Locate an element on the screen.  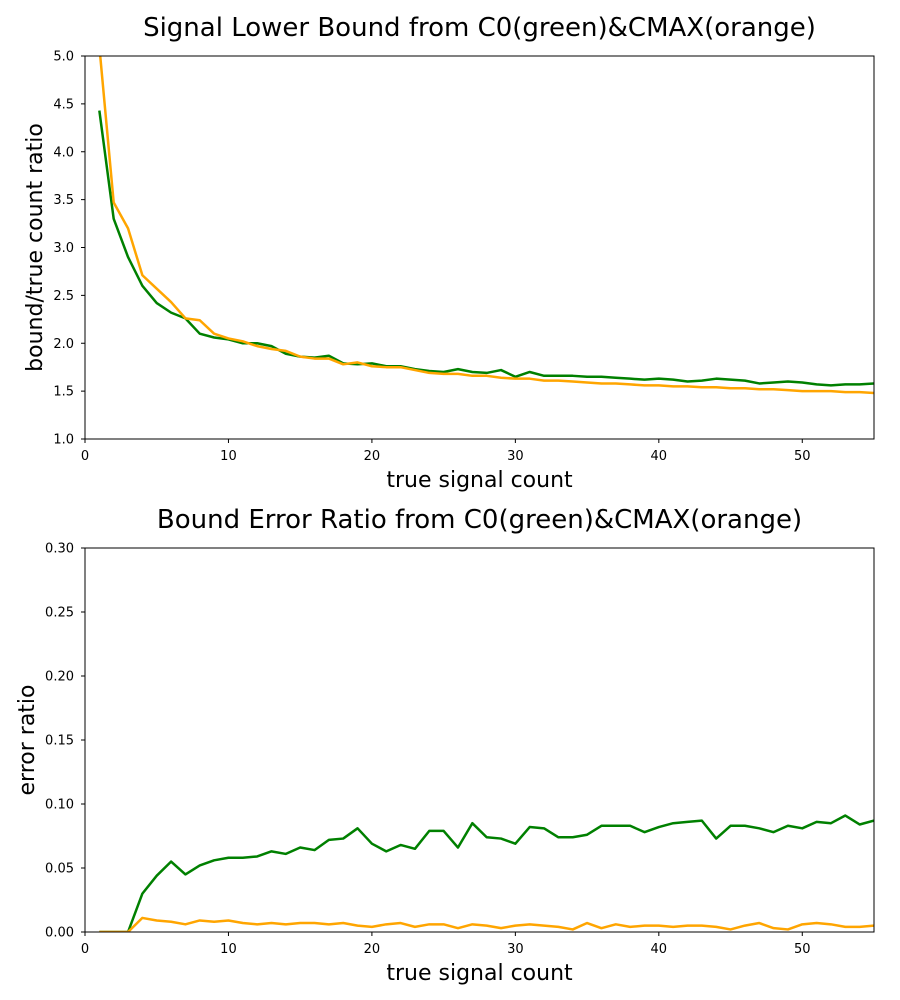
y-tick-label: 1.0 is located at coordinates (63, 440).